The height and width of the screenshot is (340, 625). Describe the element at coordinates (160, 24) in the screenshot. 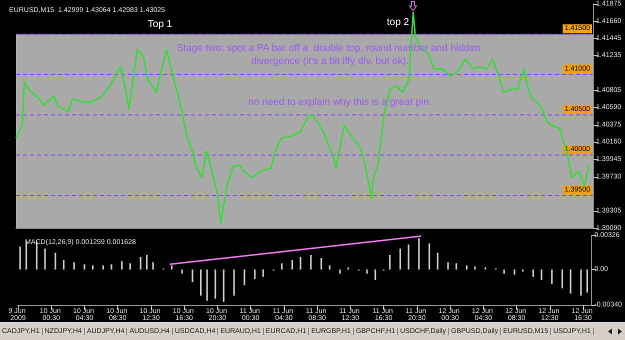

I see `annotation: Top 1` at that location.